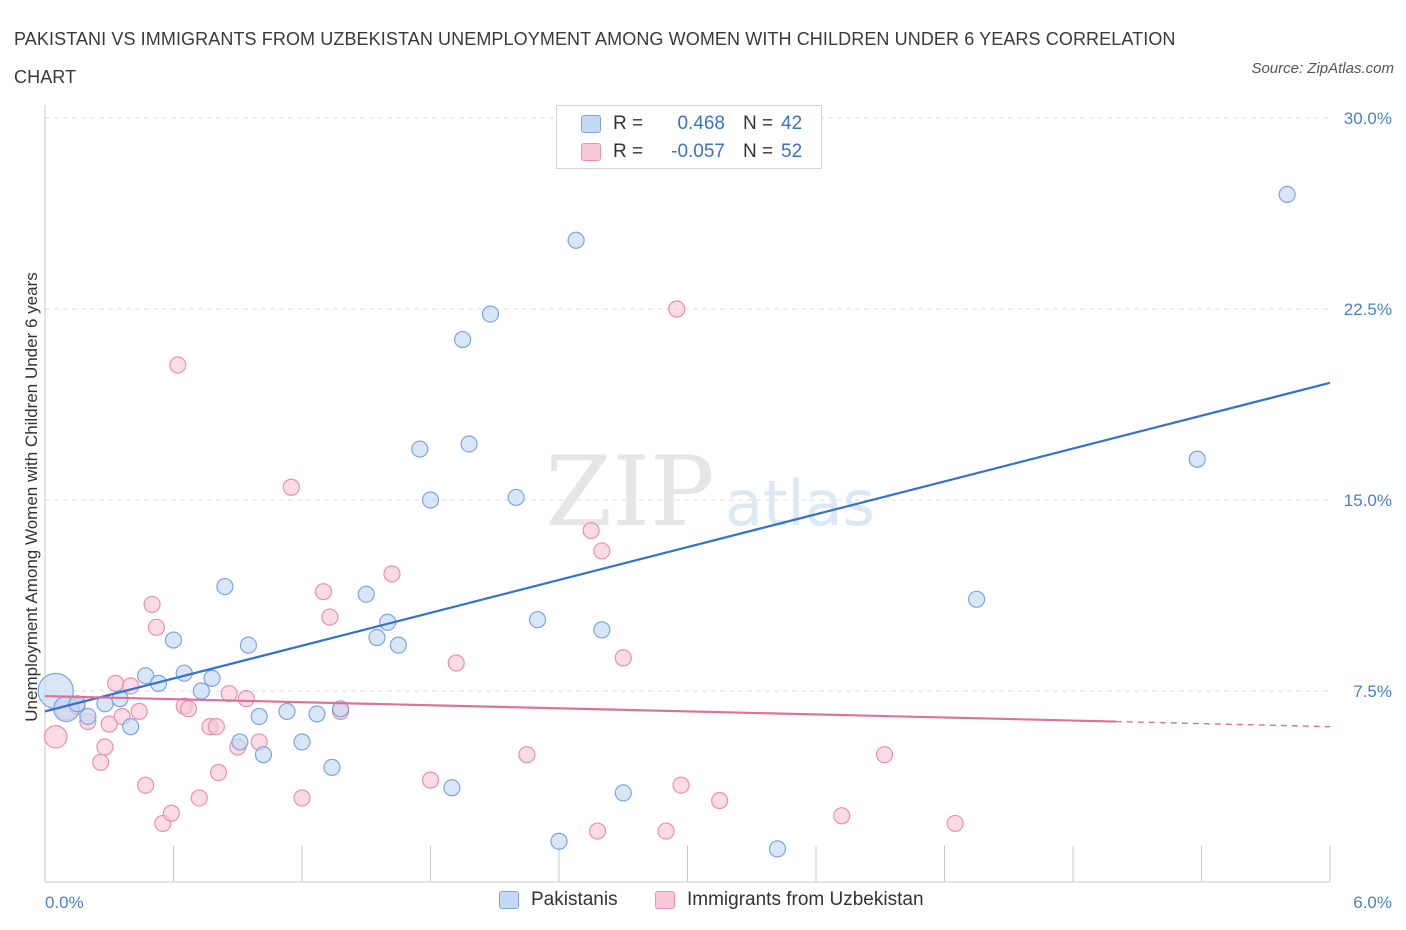 The image size is (1406, 930). I want to click on legend-r-label: R =, so click(628, 123).